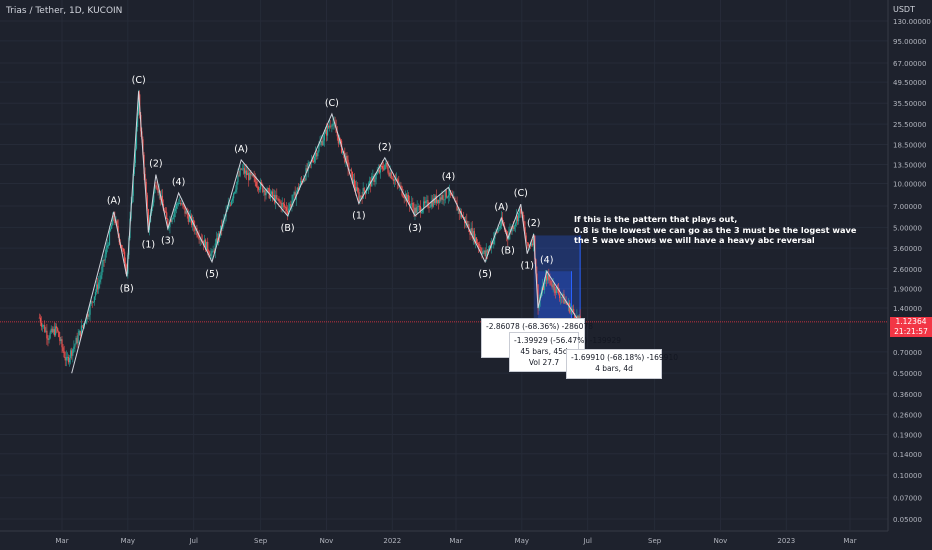  What do you see at coordinates (907, 249) in the screenshot?
I see `y-tick-label: 3.60000` at bounding box center [907, 249].